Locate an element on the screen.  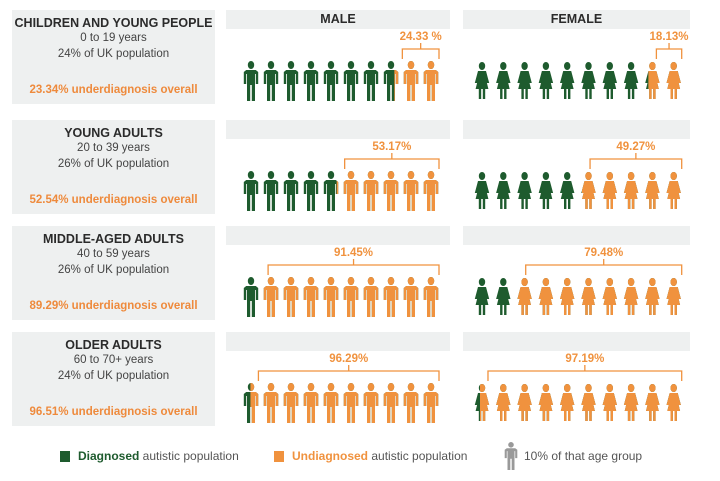
male-pictogram: 91.45% is located at coordinates (341, 282).